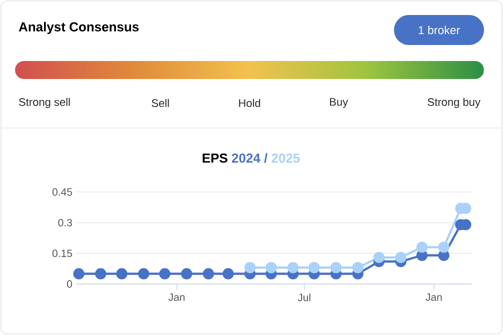 This screenshot has height=335, width=503. Describe the element at coordinates (439, 30) in the screenshot. I see `text: 1 broker` at that location.